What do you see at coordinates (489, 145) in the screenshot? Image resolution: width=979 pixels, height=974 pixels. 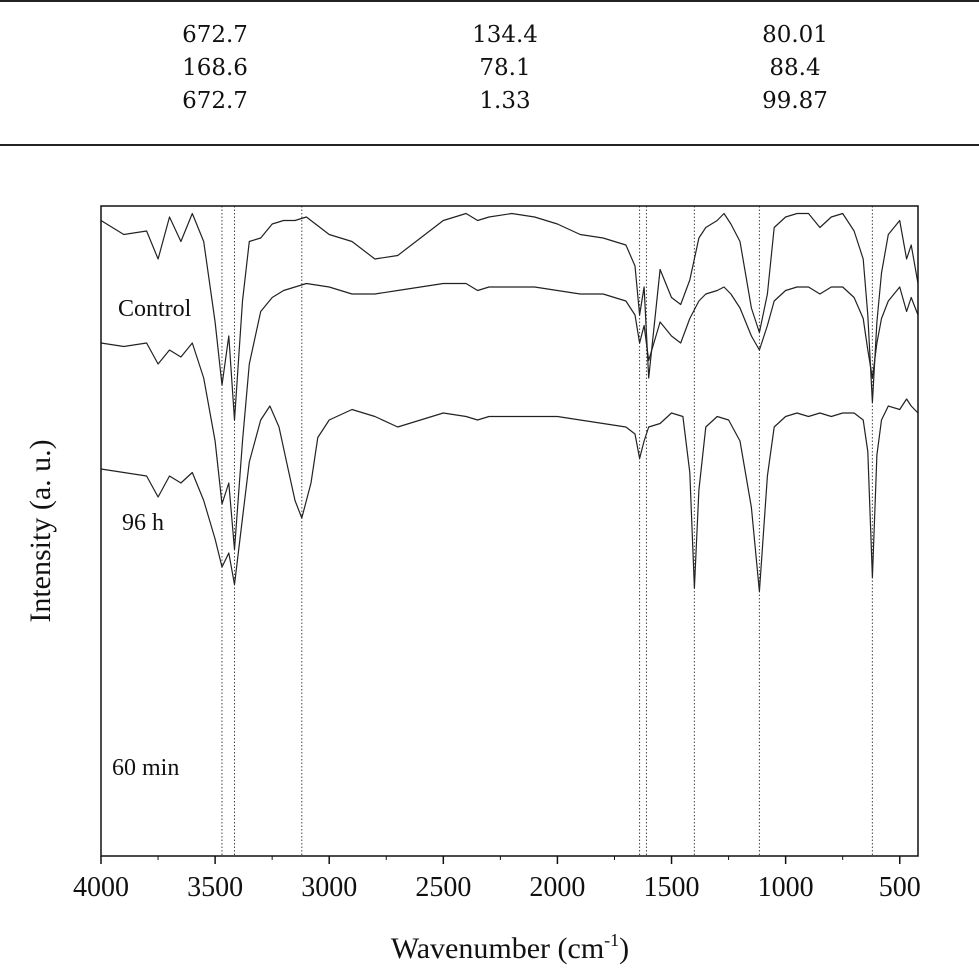 I see `table-bottom-rule` at bounding box center [489, 145].